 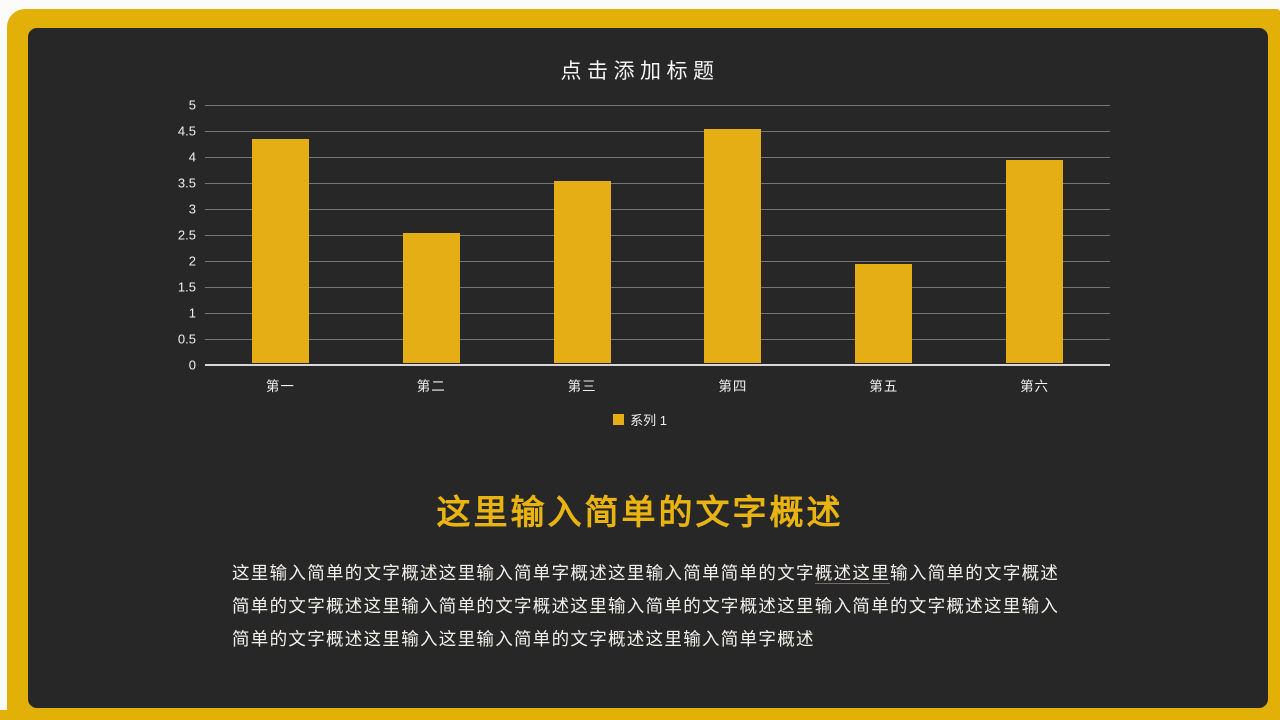 I want to click on y-tick-label: 3, so click(x=192, y=209).